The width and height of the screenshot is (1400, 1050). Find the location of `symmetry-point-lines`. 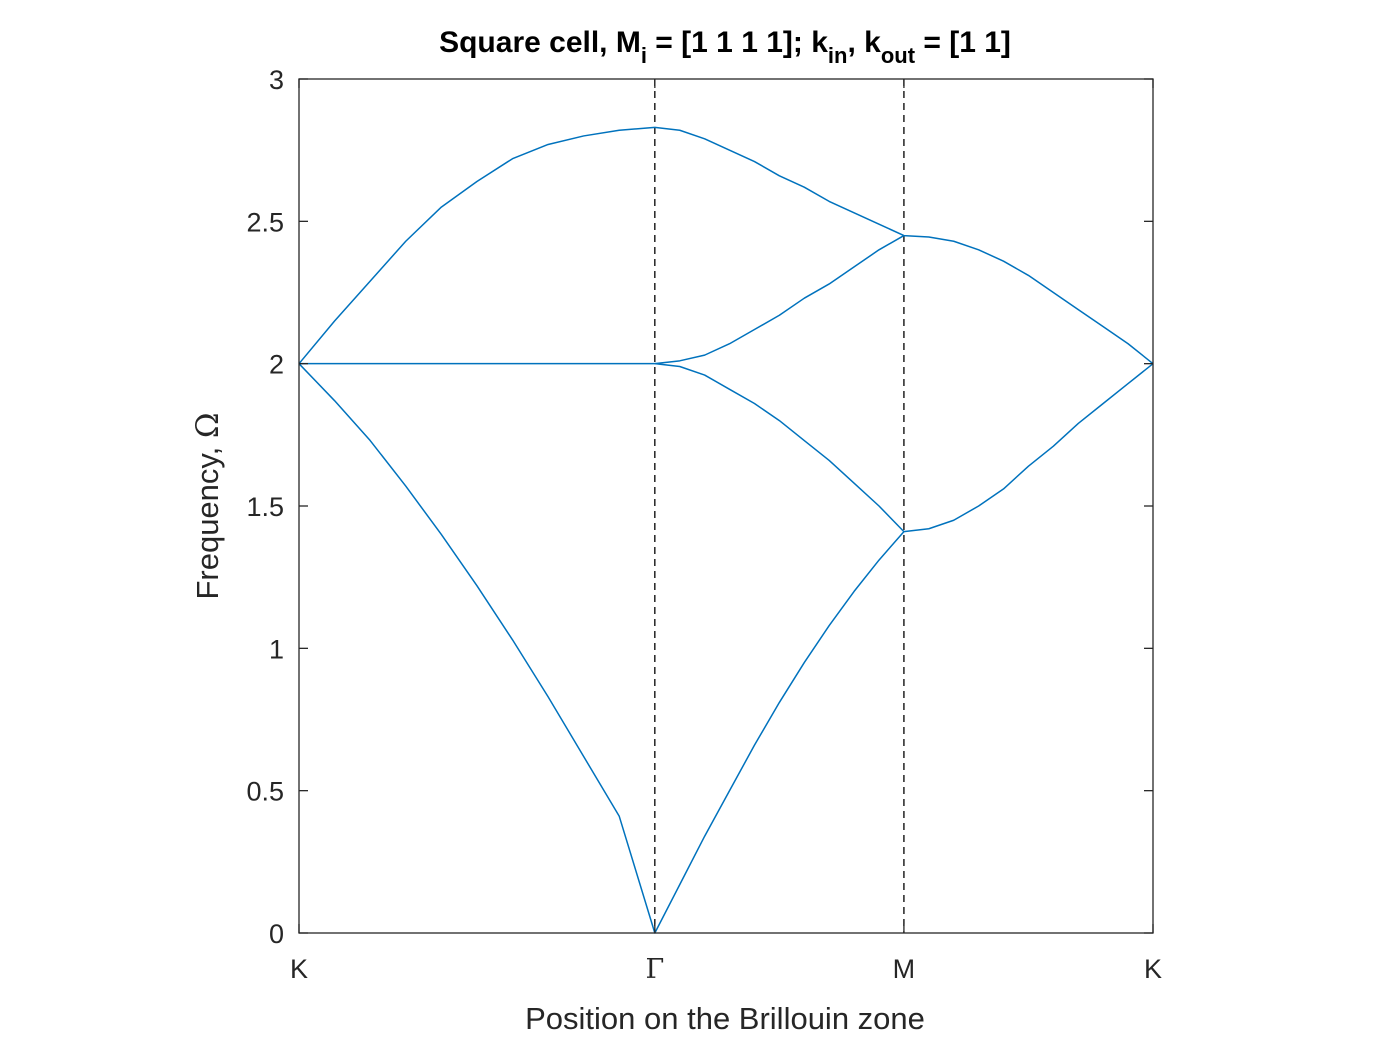

symmetry-point-lines is located at coordinates (779, 506).